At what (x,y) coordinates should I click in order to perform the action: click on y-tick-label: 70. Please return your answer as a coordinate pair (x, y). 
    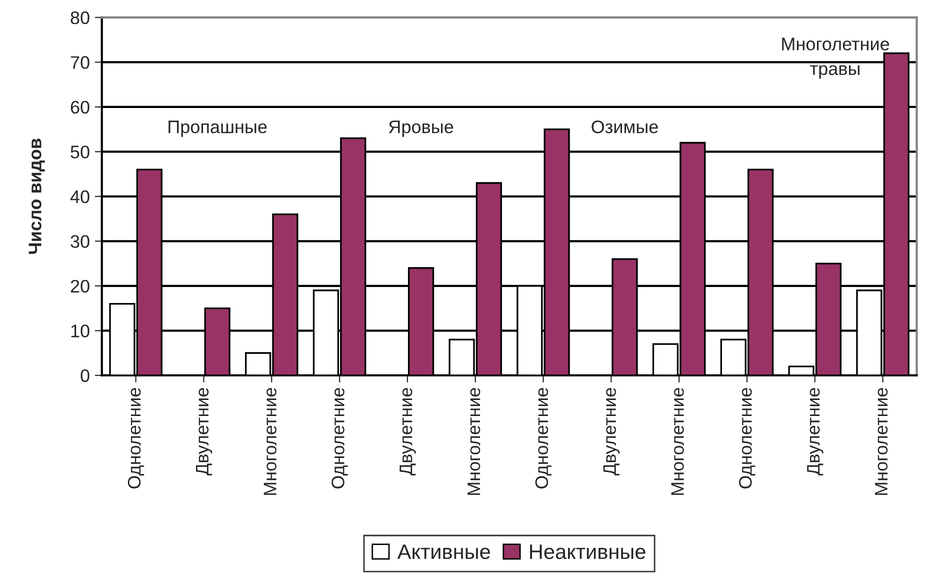
    Looking at the image, I should click on (80, 62).